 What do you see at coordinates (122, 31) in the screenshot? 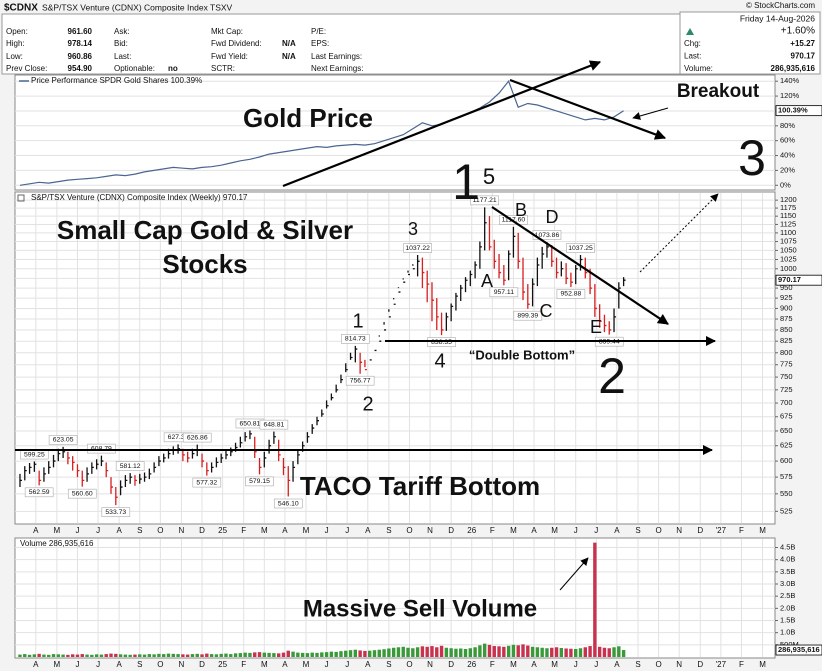
I see `quote-label: Ask:` at bounding box center [122, 31].